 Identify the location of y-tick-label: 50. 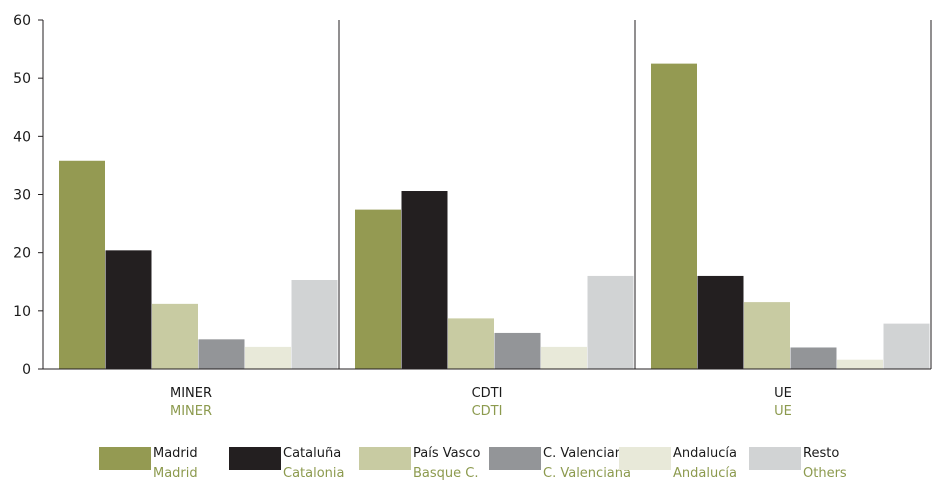
(22, 79).